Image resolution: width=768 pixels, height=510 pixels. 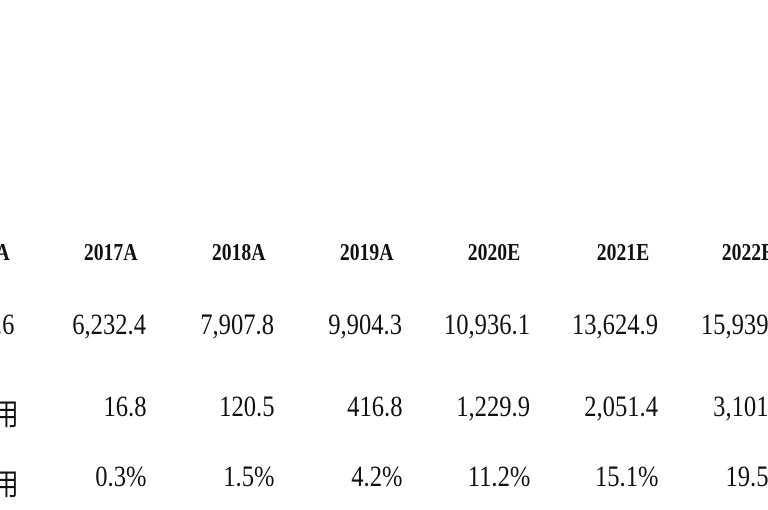 I want to click on row2-2021e: 2,051.4, so click(x=621, y=406).